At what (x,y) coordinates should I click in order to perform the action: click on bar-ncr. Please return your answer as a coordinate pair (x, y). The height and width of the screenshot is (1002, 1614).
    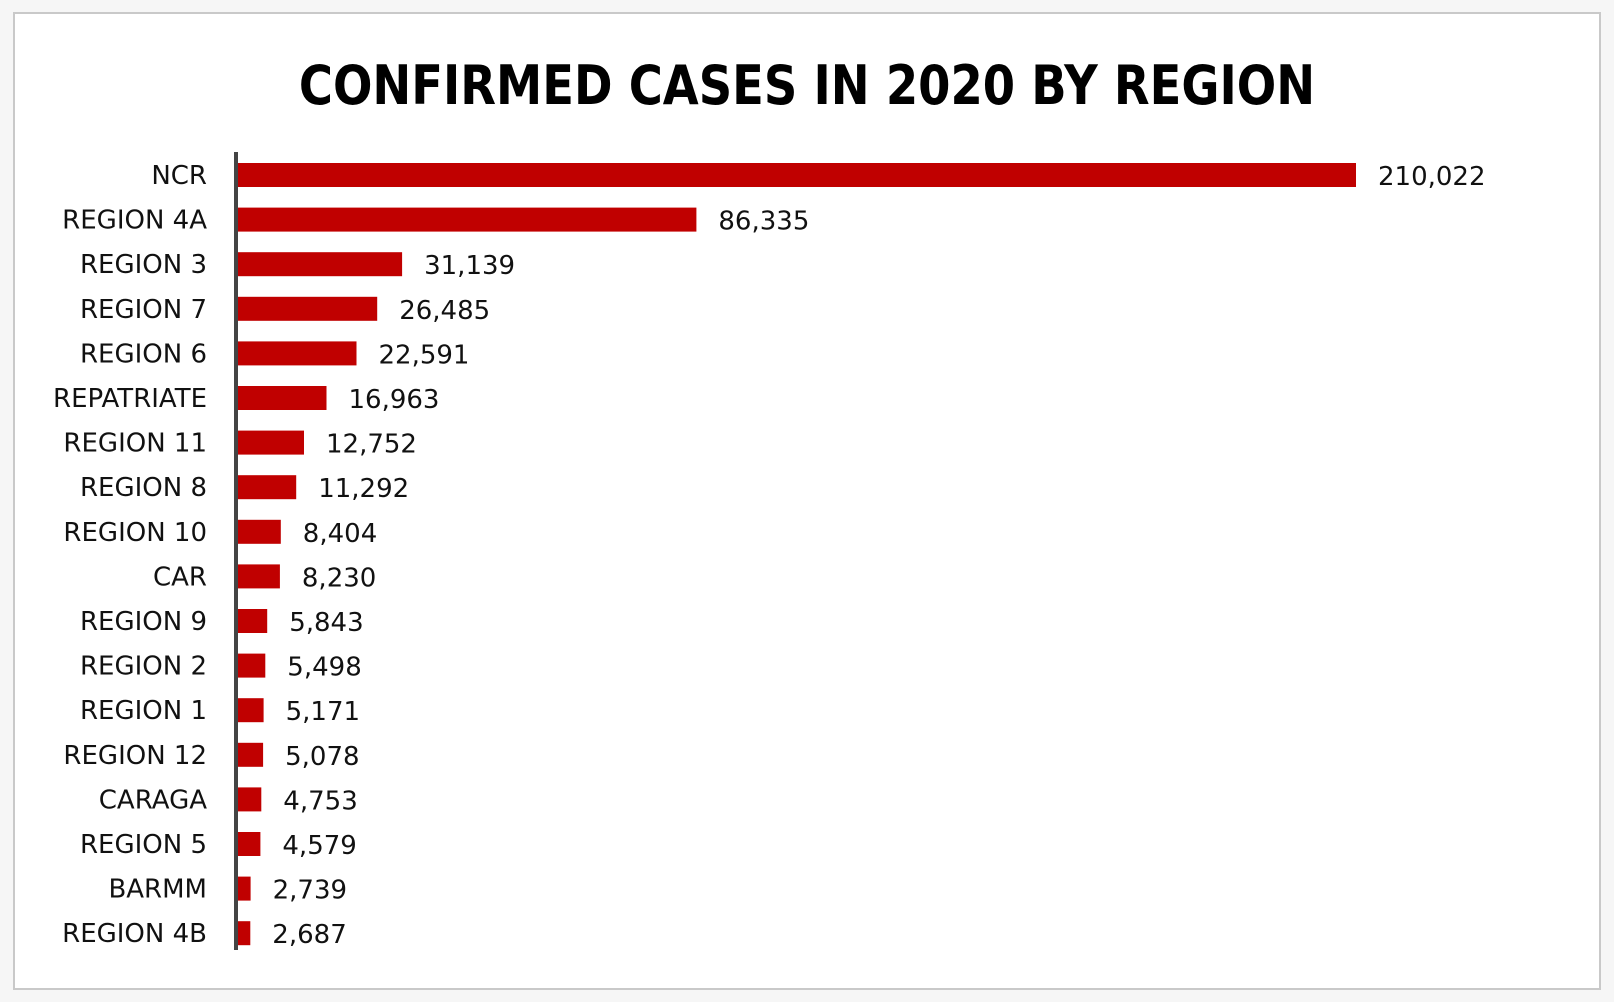
    Looking at the image, I should click on (796, 175).